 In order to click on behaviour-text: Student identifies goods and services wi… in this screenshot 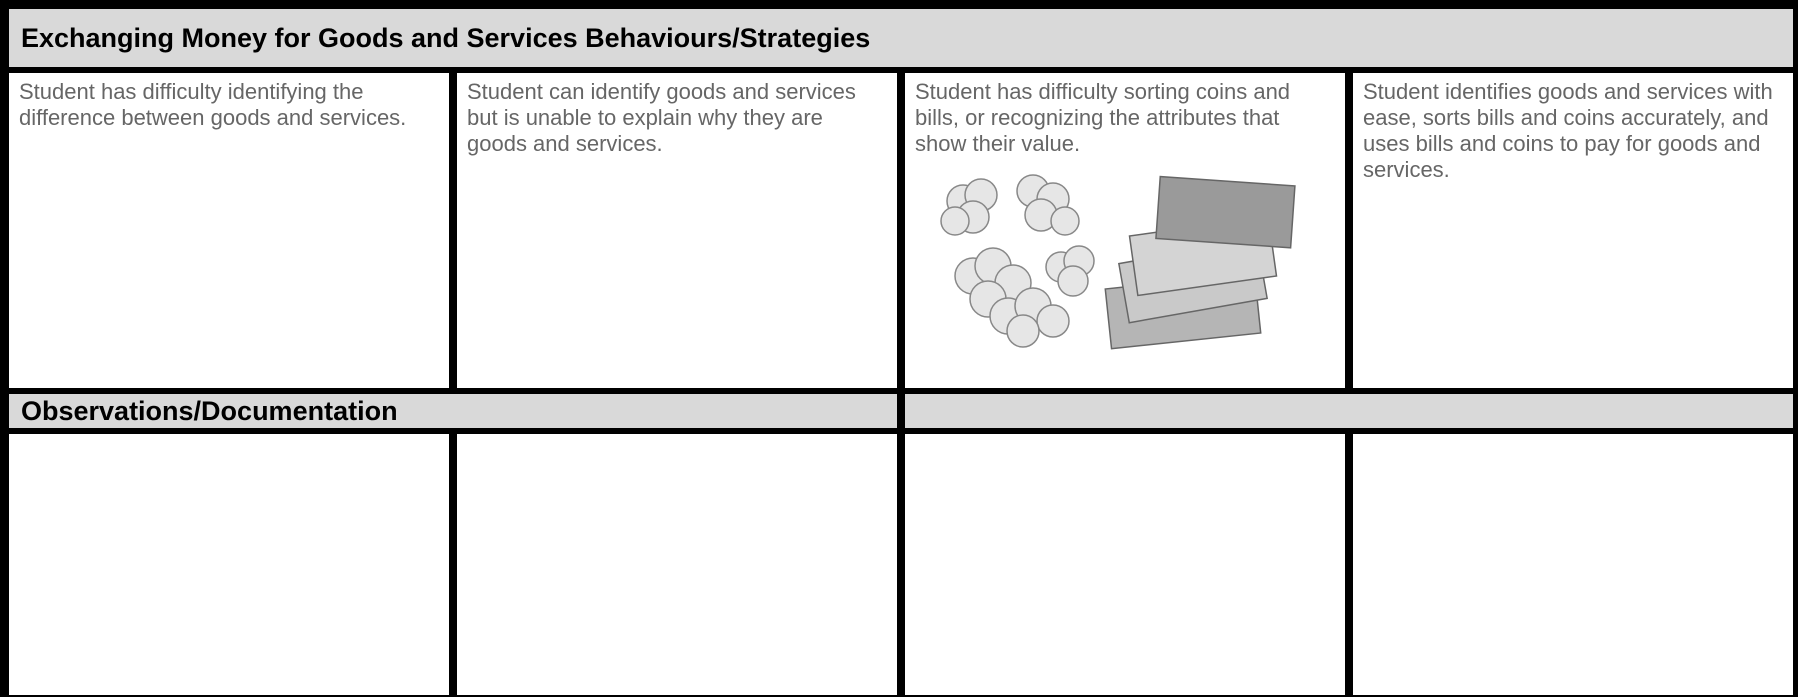, I will do `click(1568, 130)`.